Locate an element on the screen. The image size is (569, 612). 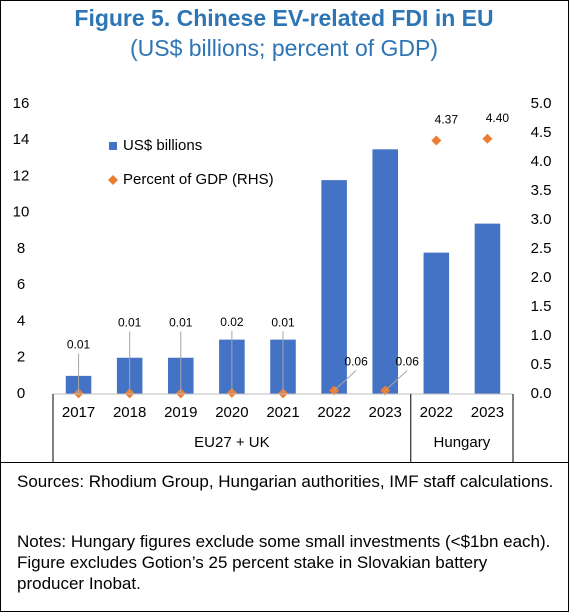
x-tick-label: 2021 is located at coordinates (282, 412).